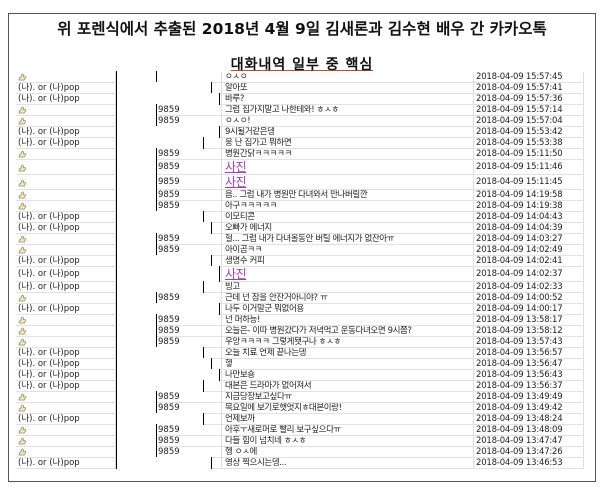 The image size is (605, 499). Describe the element at coordinates (348, 77) in the screenshot. I see `message-cell: ㅇㅅㅇ` at that location.